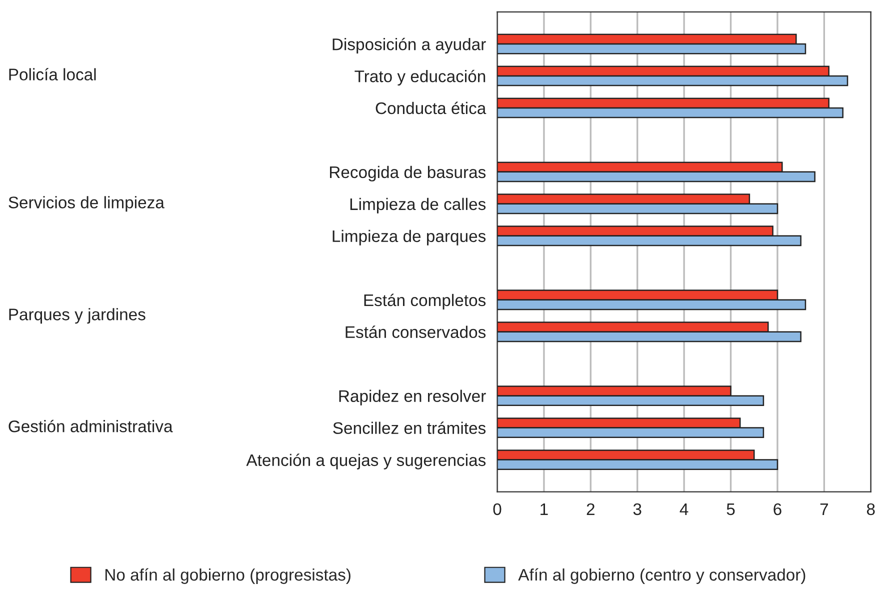  I want to click on x-tick-label: 5, so click(730, 510).